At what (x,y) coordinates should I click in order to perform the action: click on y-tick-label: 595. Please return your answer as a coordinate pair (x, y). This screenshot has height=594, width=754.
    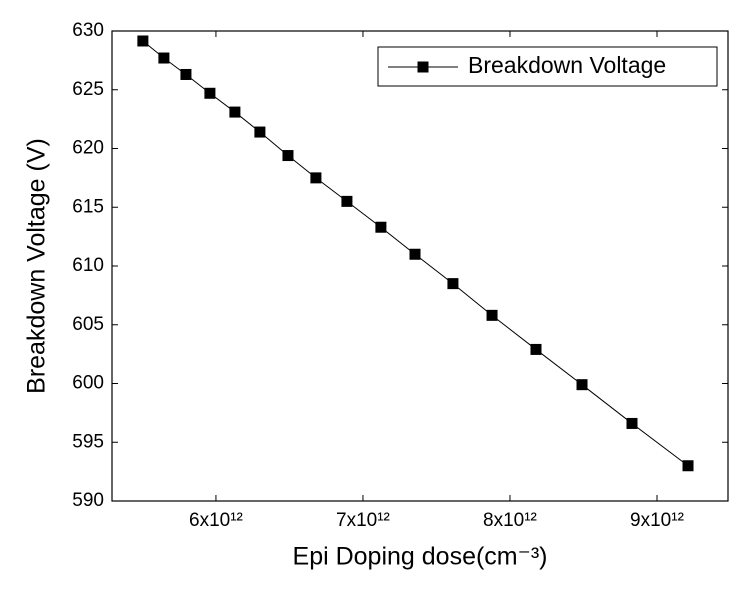
    Looking at the image, I should click on (88, 441).